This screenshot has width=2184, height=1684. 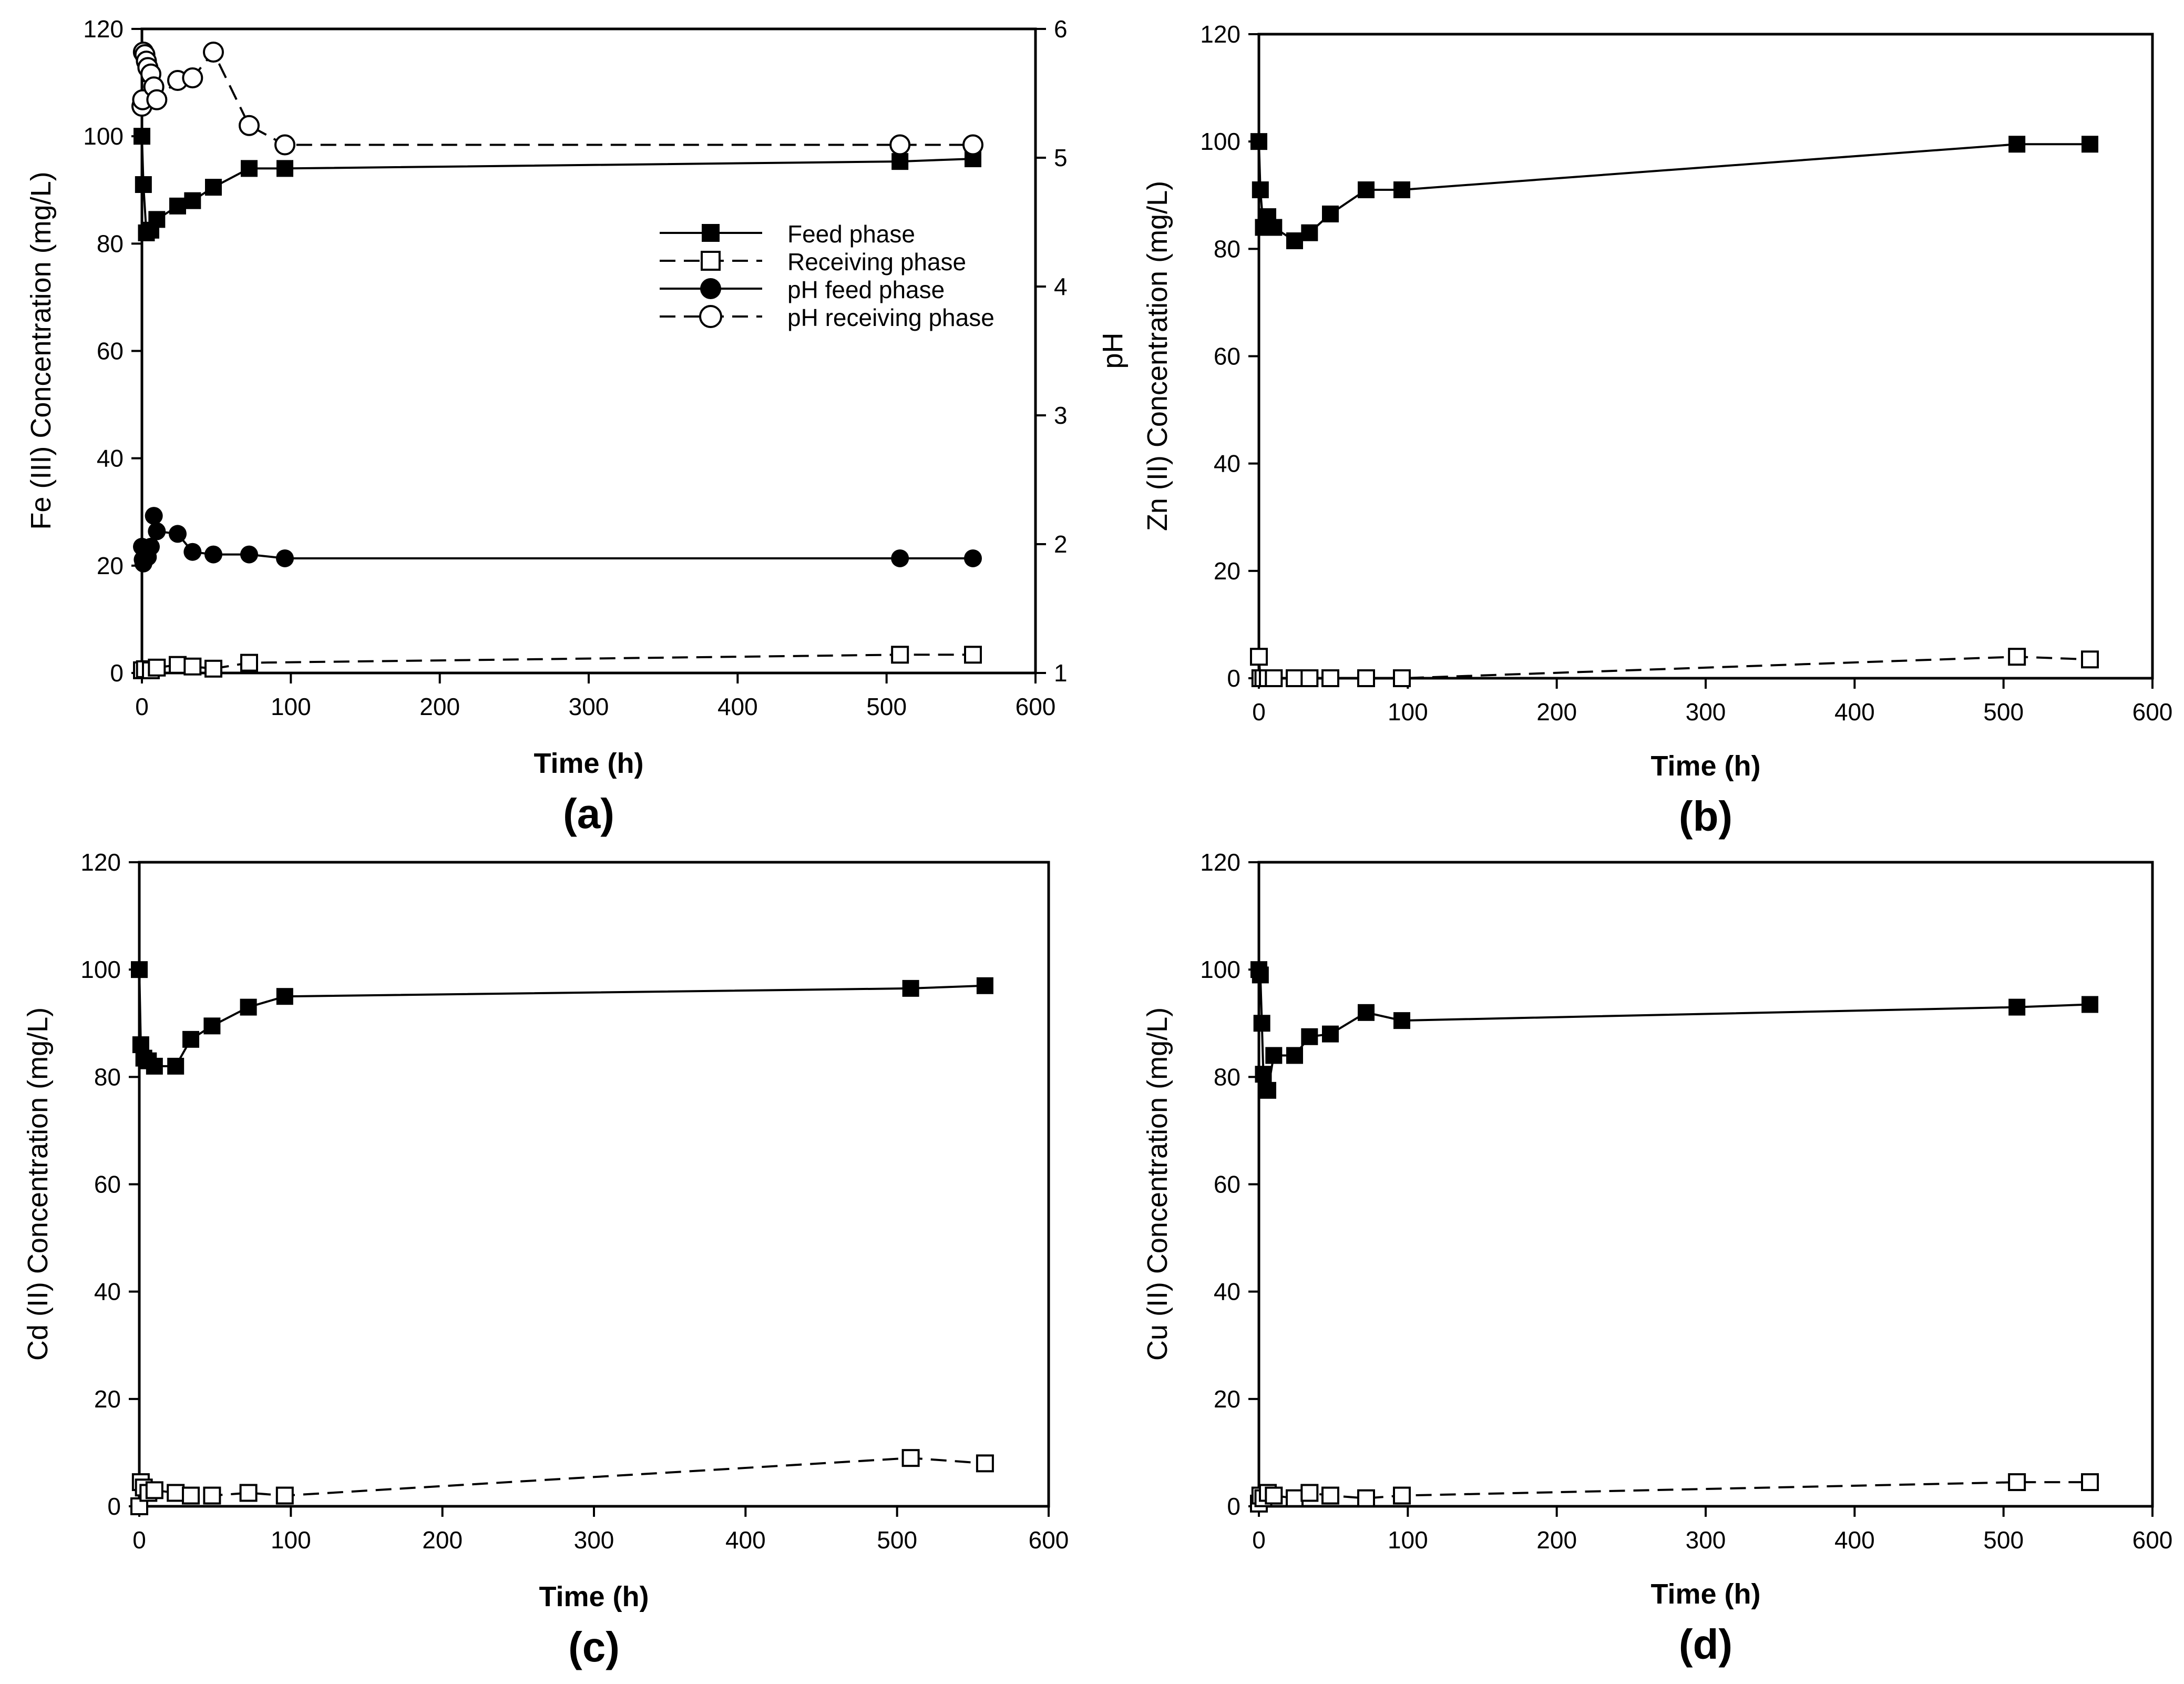 What do you see at coordinates (1061, 544) in the screenshot?
I see `panel-a-y2-tick-label: 2` at bounding box center [1061, 544].